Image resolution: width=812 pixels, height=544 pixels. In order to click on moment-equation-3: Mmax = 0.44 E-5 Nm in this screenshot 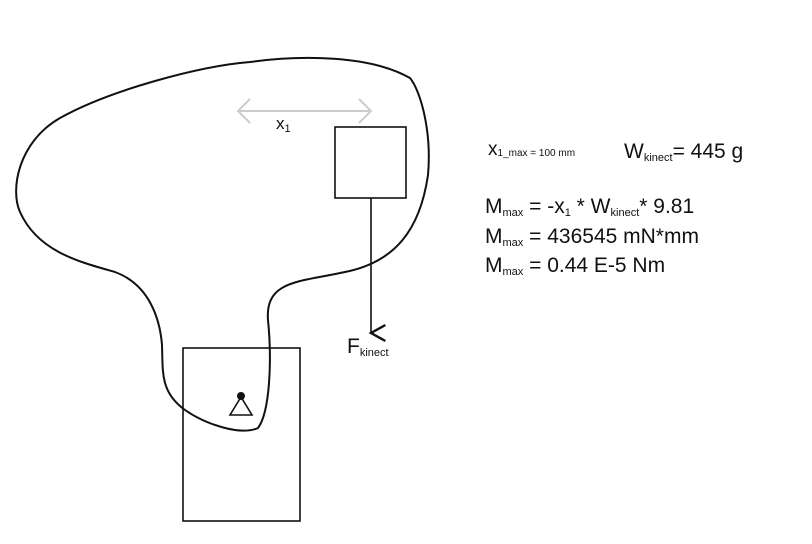, I will do `click(575, 266)`.